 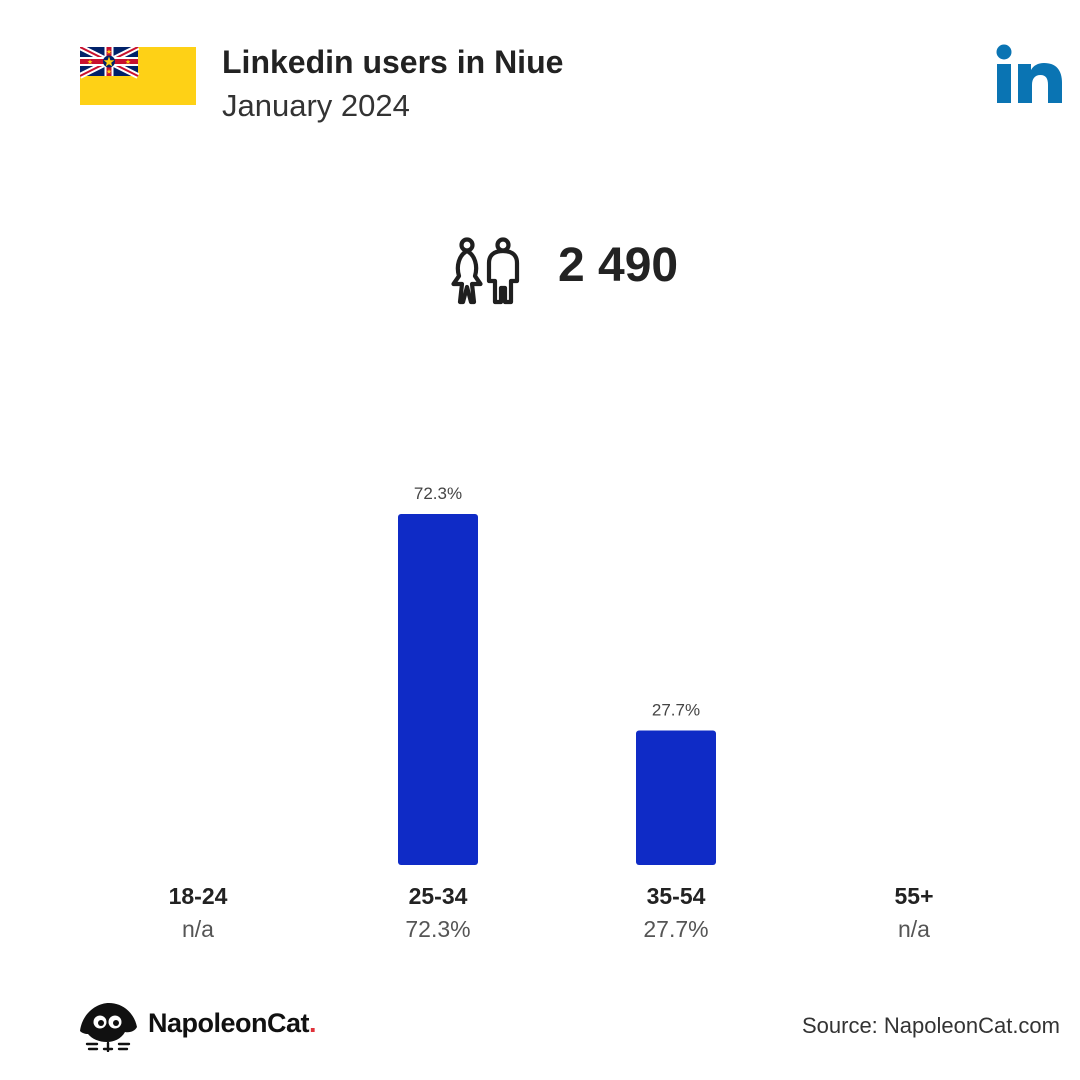 What do you see at coordinates (198, 929) in the screenshot?
I see `category-value-18-24: n/a` at bounding box center [198, 929].